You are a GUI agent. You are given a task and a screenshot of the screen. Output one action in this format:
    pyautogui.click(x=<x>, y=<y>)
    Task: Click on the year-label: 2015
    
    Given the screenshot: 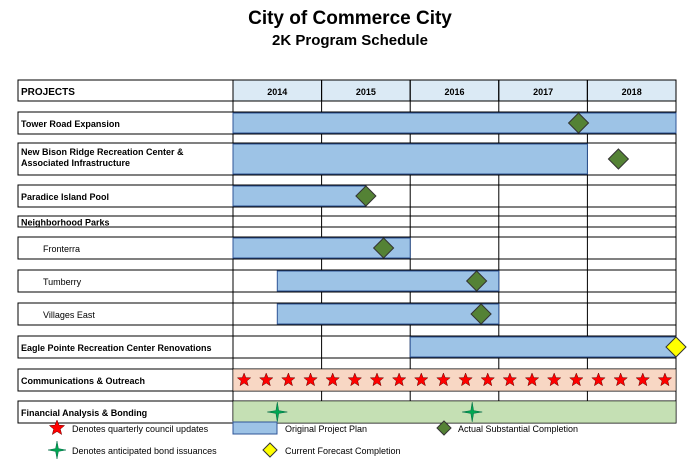 What is the action you would take?
    pyautogui.click(x=366, y=92)
    